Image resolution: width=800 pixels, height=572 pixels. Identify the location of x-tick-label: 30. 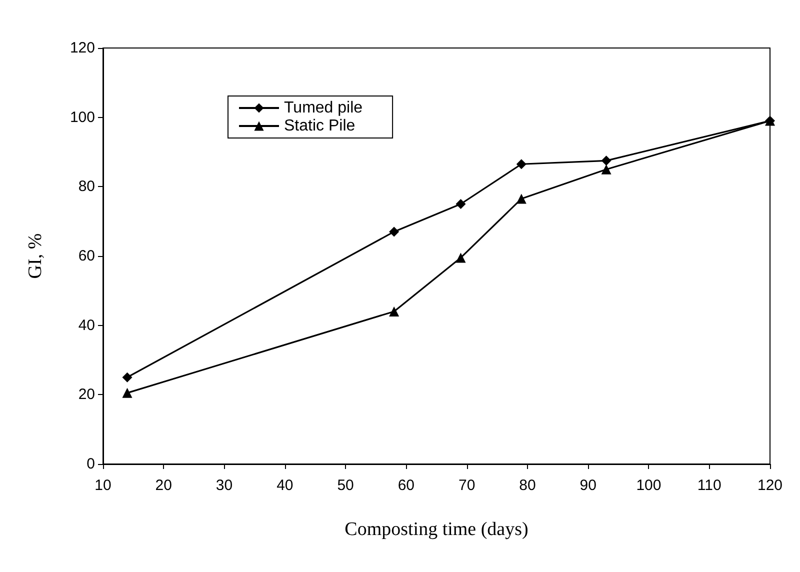
(224, 485).